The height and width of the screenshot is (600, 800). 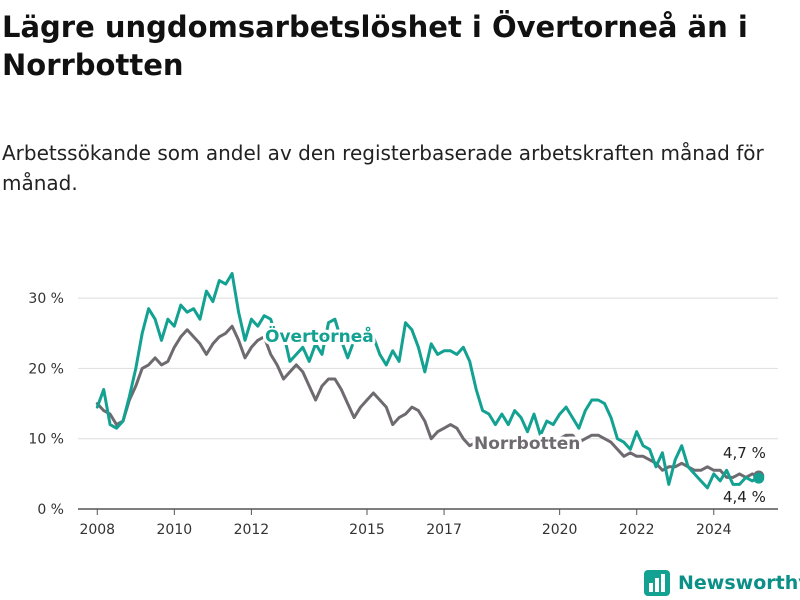 I want to click on x-tick-label: 2015, so click(x=367, y=530).